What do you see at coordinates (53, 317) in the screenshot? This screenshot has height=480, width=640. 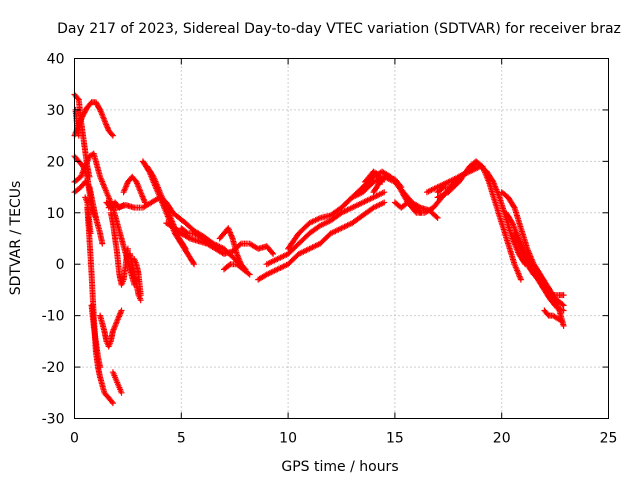 I see `y-tick-label: -10` at bounding box center [53, 317].